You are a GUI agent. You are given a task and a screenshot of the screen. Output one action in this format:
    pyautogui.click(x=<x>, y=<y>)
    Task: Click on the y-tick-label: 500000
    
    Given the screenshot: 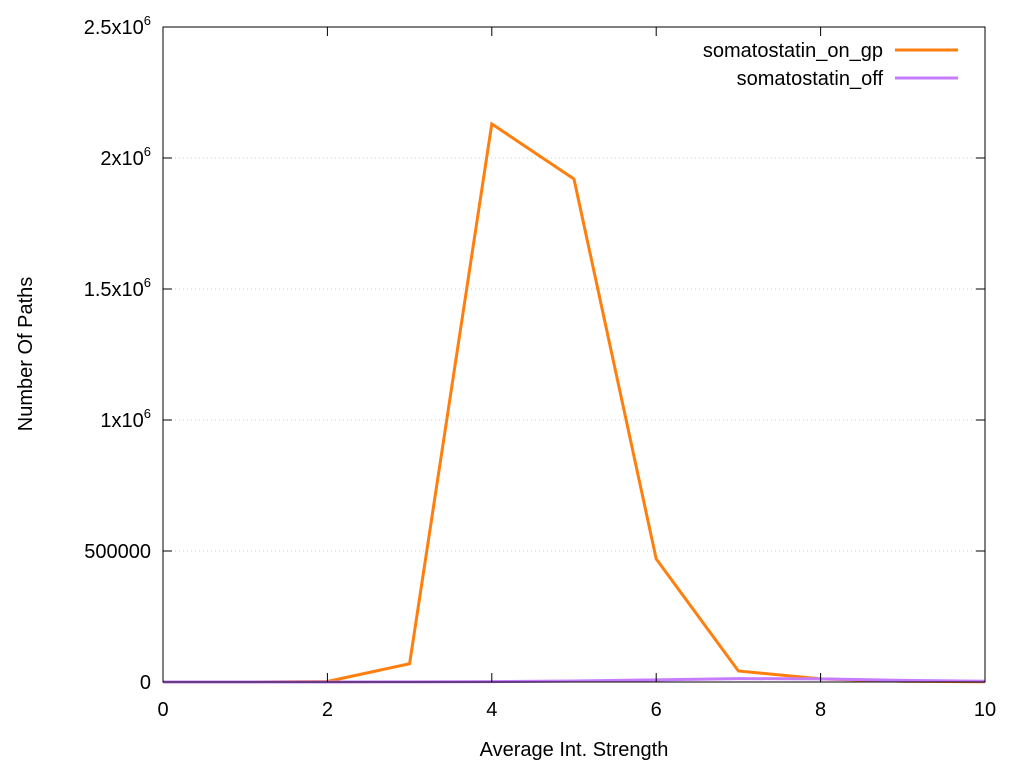 What is the action you would take?
    pyautogui.click(x=117, y=552)
    